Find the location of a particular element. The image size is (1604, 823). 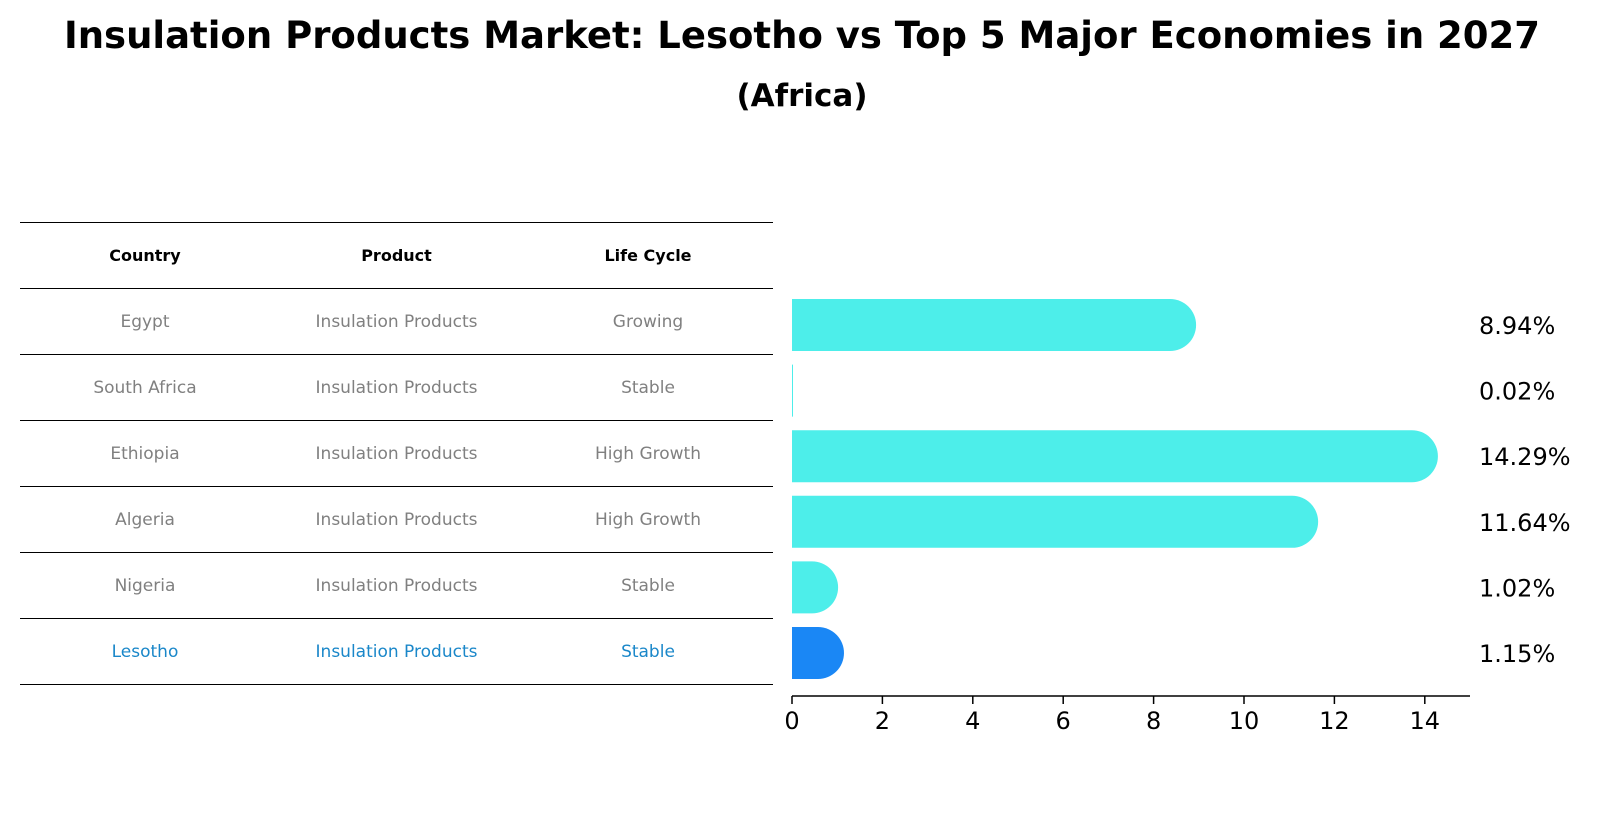

table-row: Nigeria Insulation Products Stable is located at coordinates (396, 585).